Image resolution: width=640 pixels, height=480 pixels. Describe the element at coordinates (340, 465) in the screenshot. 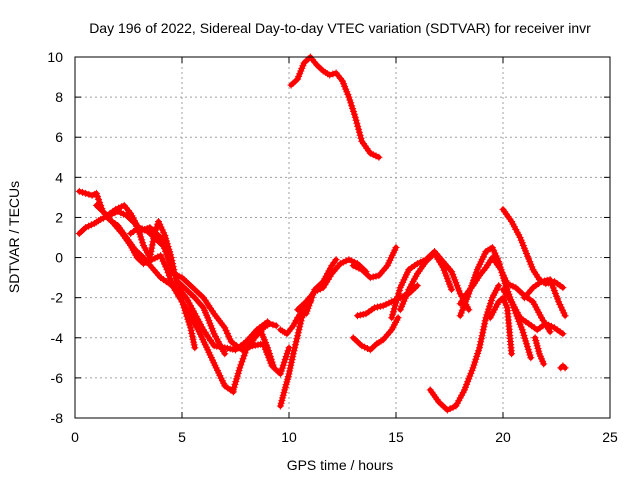

I see `x-axis-label: GPS time / hours` at that location.